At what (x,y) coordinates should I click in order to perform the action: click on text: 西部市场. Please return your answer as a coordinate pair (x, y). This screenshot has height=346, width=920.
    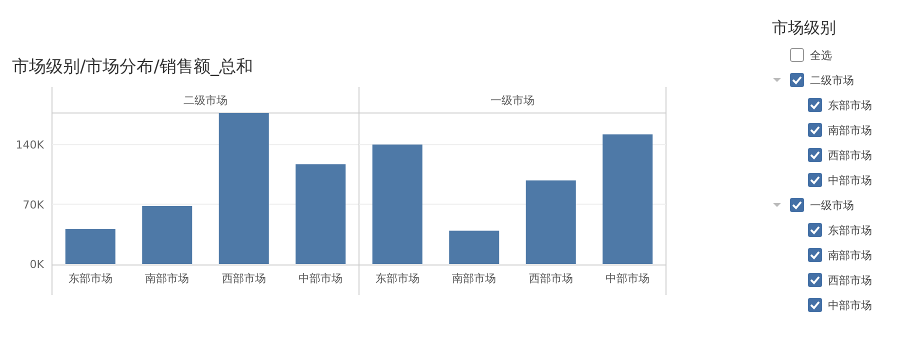
    Looking at the image, I should click on (850, 155).